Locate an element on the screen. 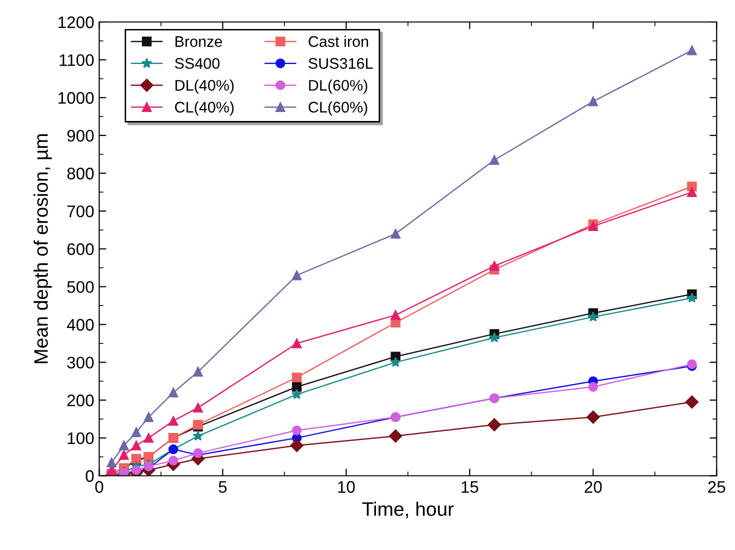 Image resolution: width=735 pixels, height=550 pixels. legend-label: Cast iron is located at coordinates (338, 41).